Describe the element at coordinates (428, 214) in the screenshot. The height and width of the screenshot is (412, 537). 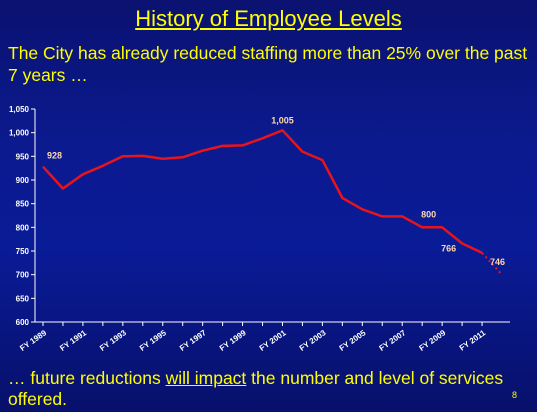
I see `data-label: 800` at that location.